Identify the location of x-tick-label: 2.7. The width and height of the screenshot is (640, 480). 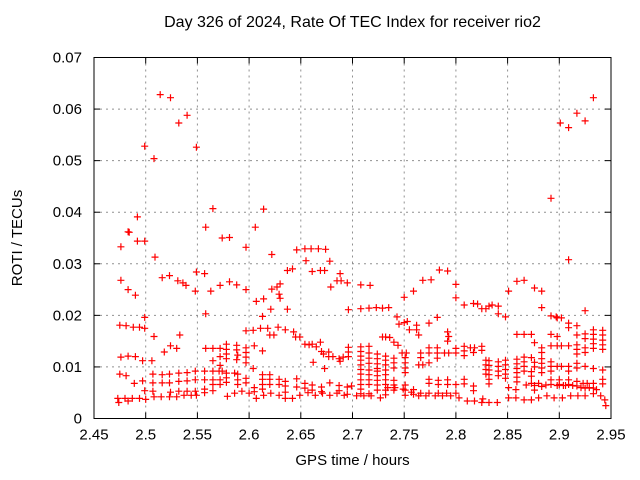
(352, 435).